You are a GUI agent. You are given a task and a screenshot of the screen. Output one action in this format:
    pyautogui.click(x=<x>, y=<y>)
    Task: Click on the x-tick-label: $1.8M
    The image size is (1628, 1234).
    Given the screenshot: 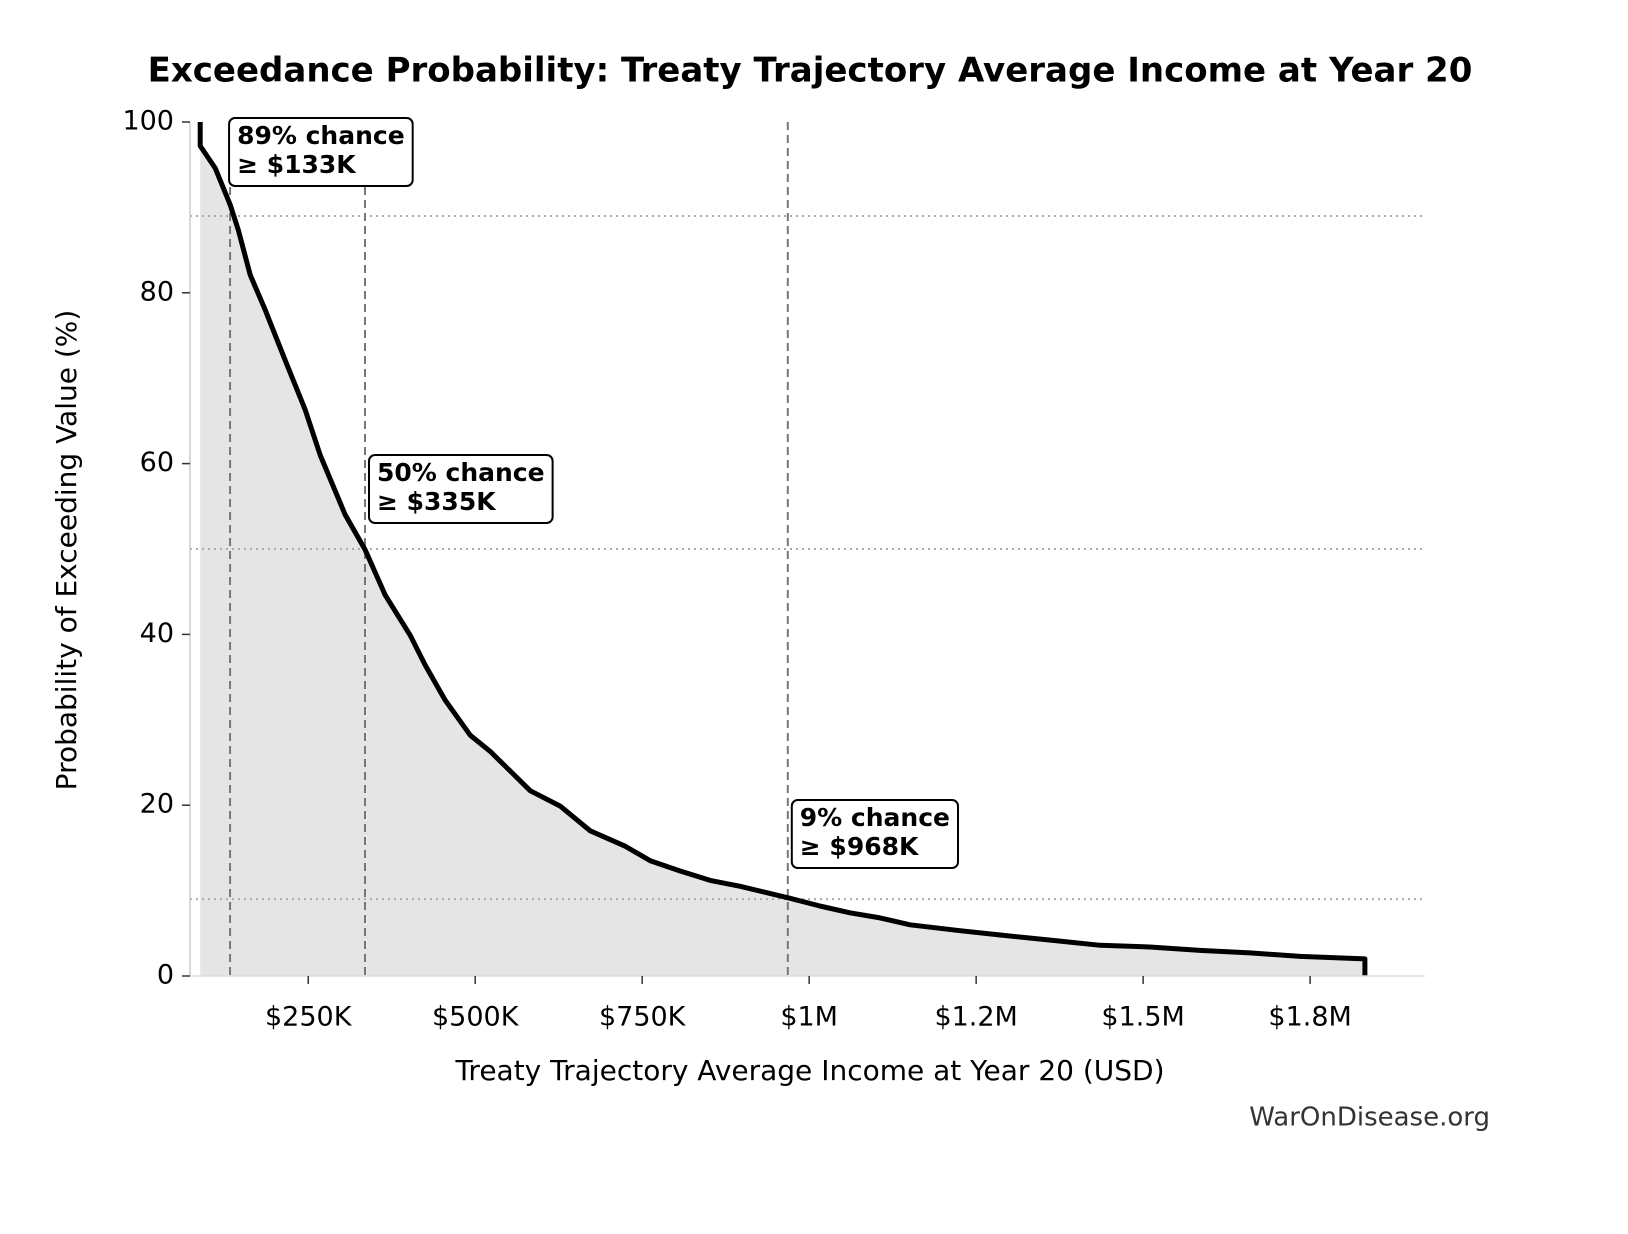 What is the action you would take?
    pyautogui.click(x=1309, y=1017)
    